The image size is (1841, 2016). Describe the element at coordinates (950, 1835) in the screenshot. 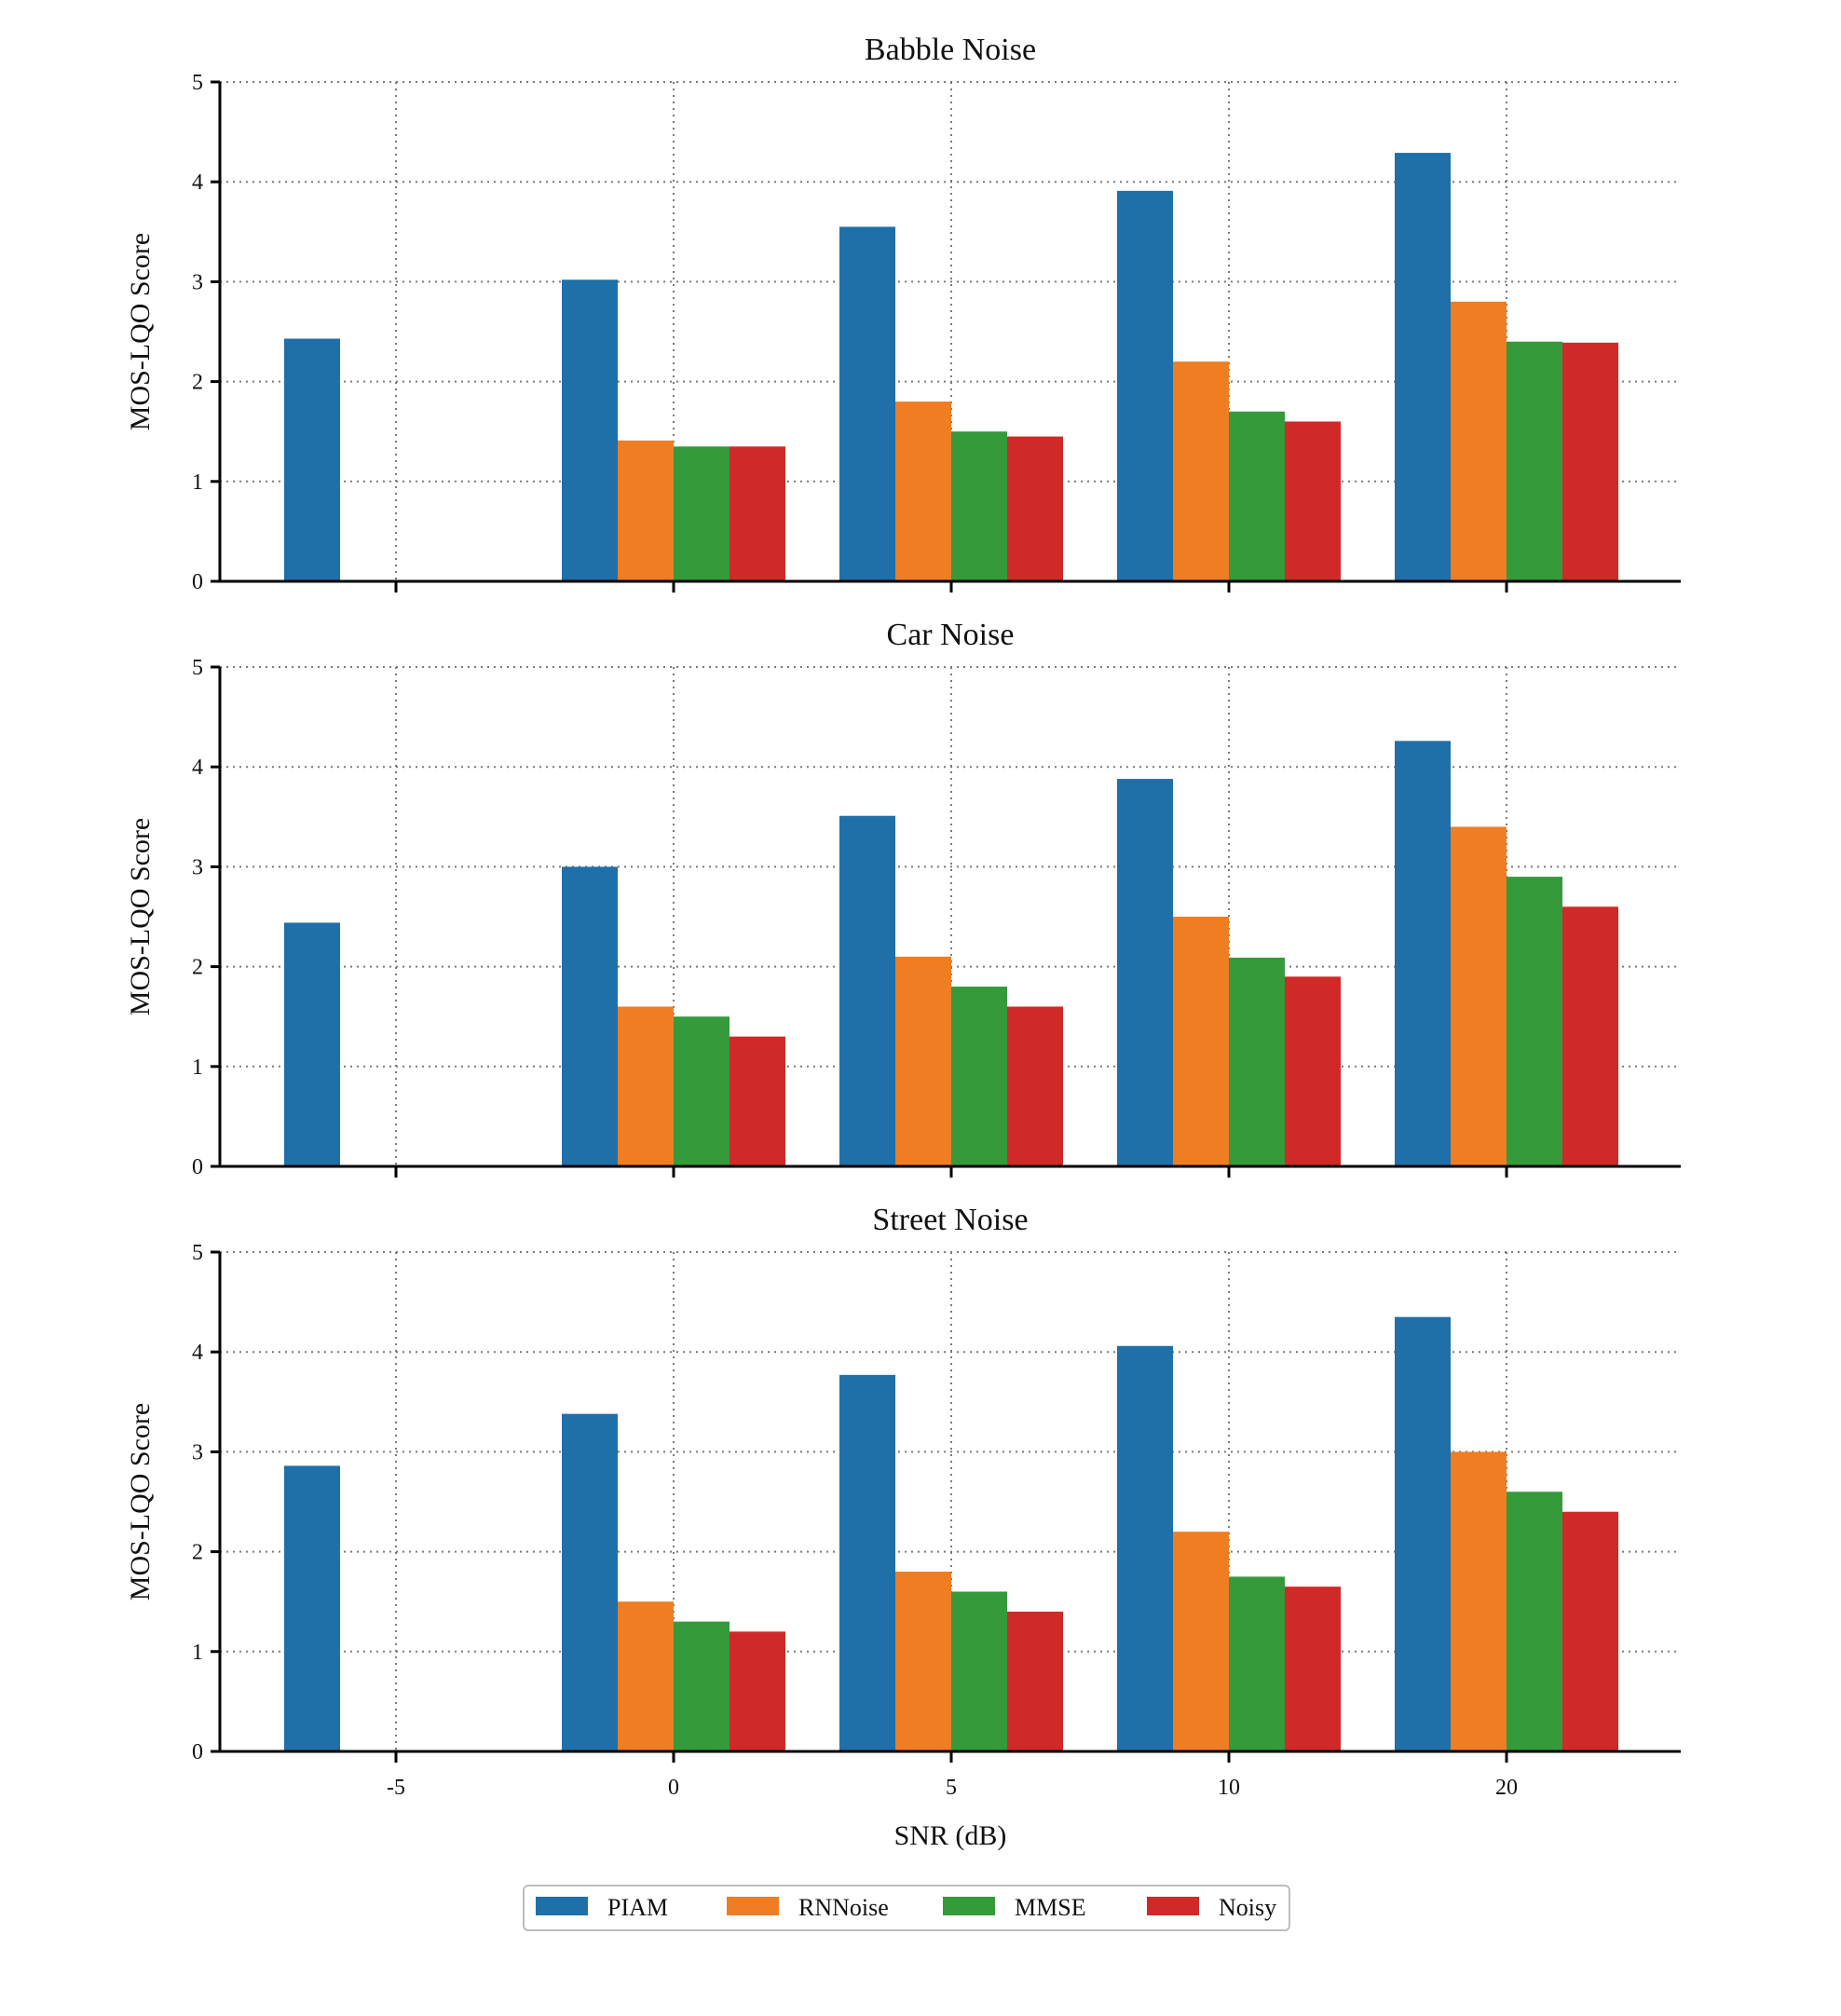

I see `x-axis-label: SNR (dB)` at that location.